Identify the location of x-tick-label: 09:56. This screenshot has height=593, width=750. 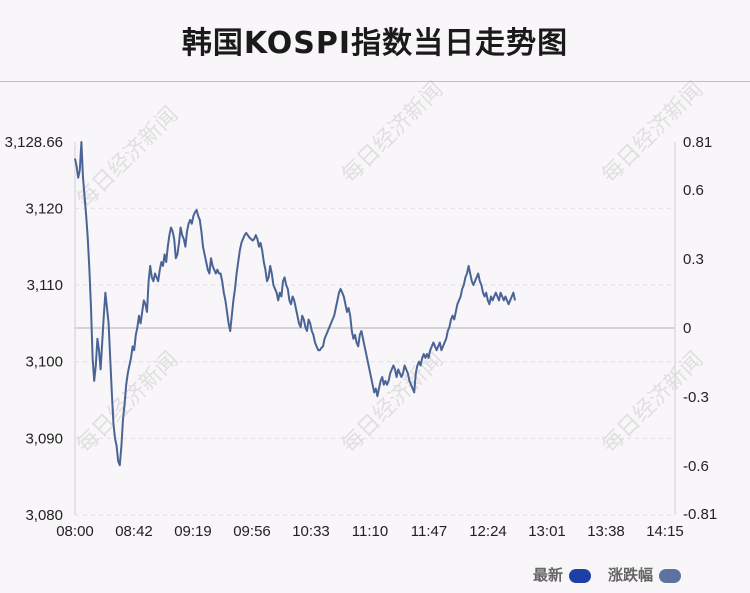
(252, 531).